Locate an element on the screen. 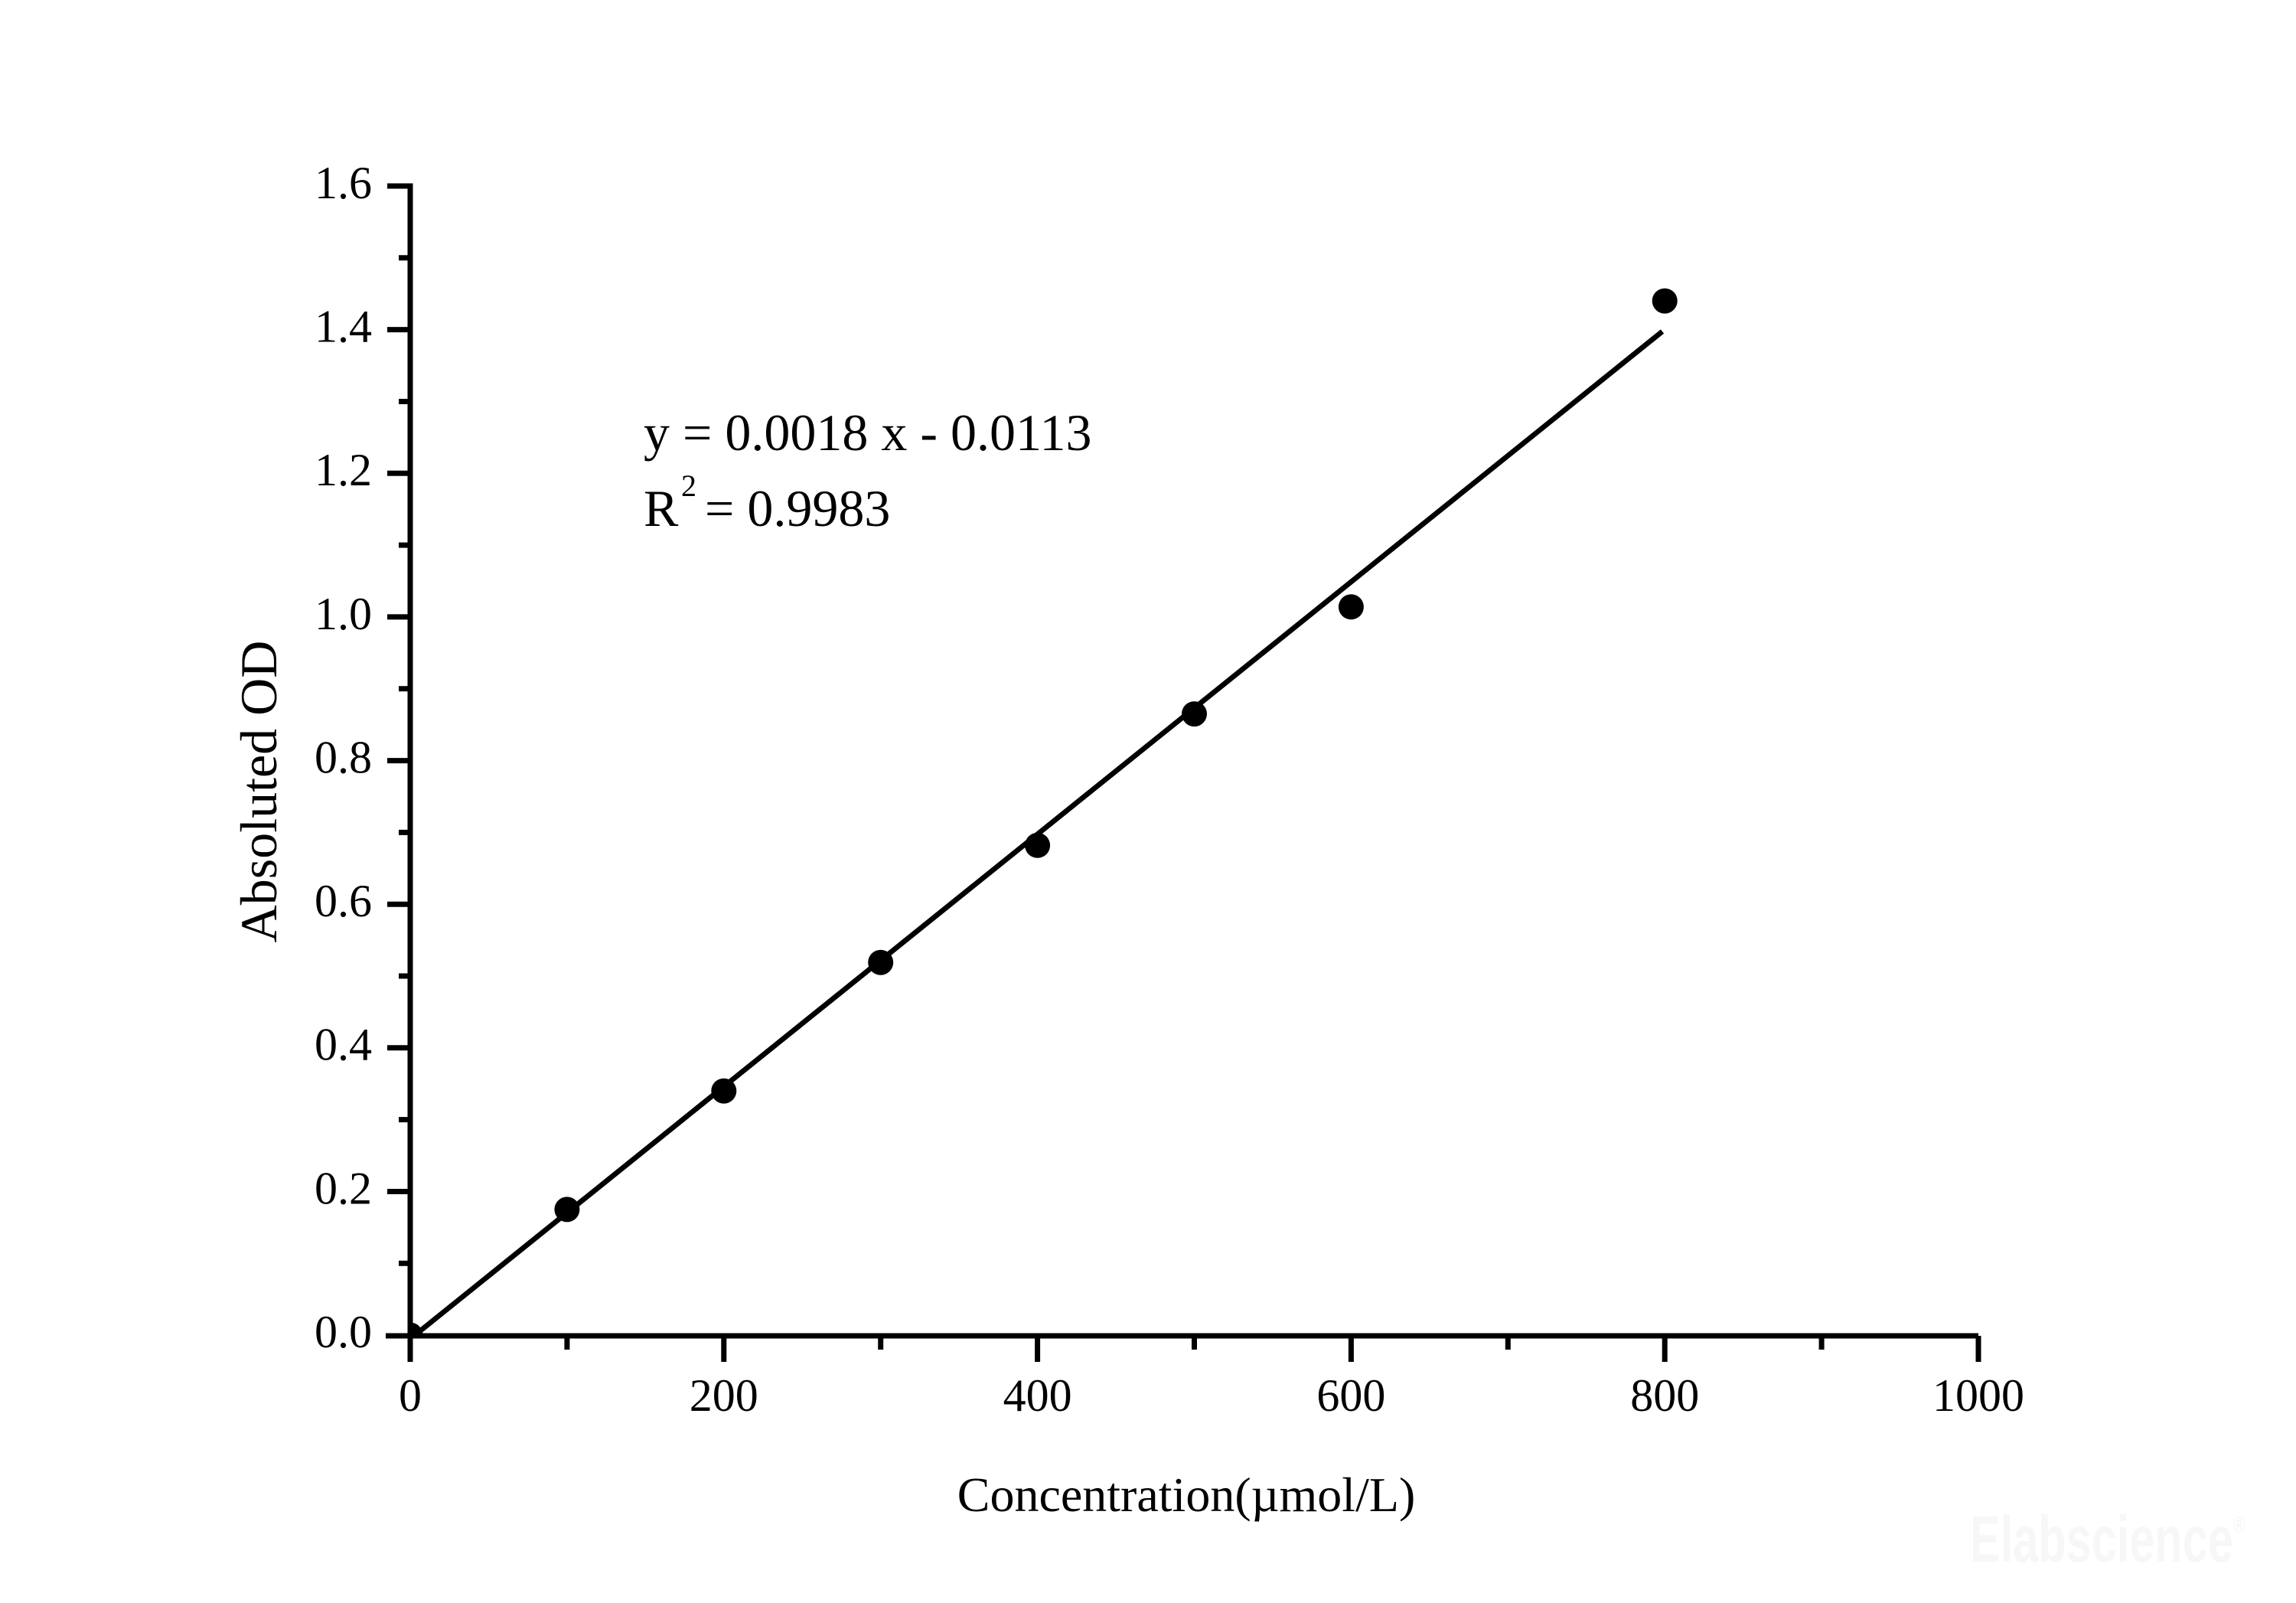 This screenshot has height=1603, width=2296. svg-text: R is located at coordinates (661, 508).